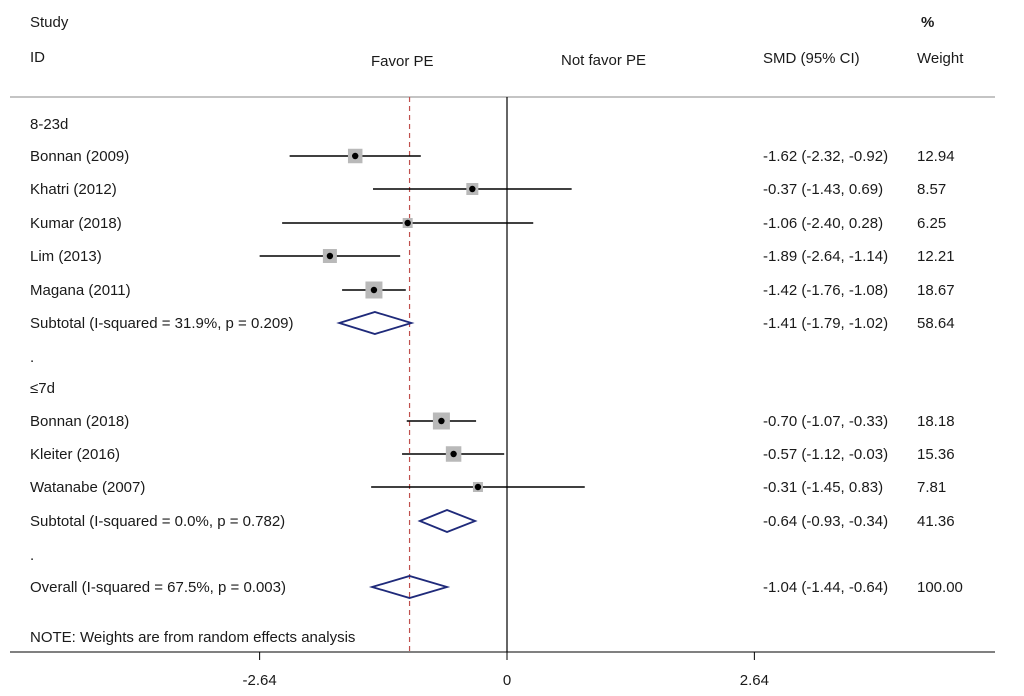 Image resolution: width=1024 pixels, height=696 pixels. I want to click on weight-value: 41.36, so click(936, 521).